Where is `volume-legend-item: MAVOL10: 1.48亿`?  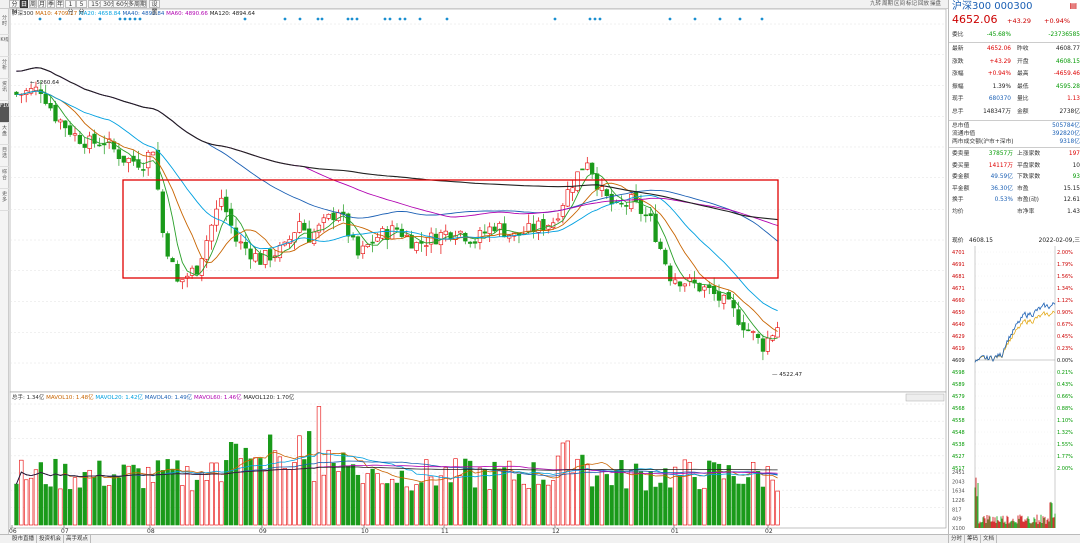 volume-legend-item: MAVOL10: 1.48亿 is located at coordinates (70, 397).